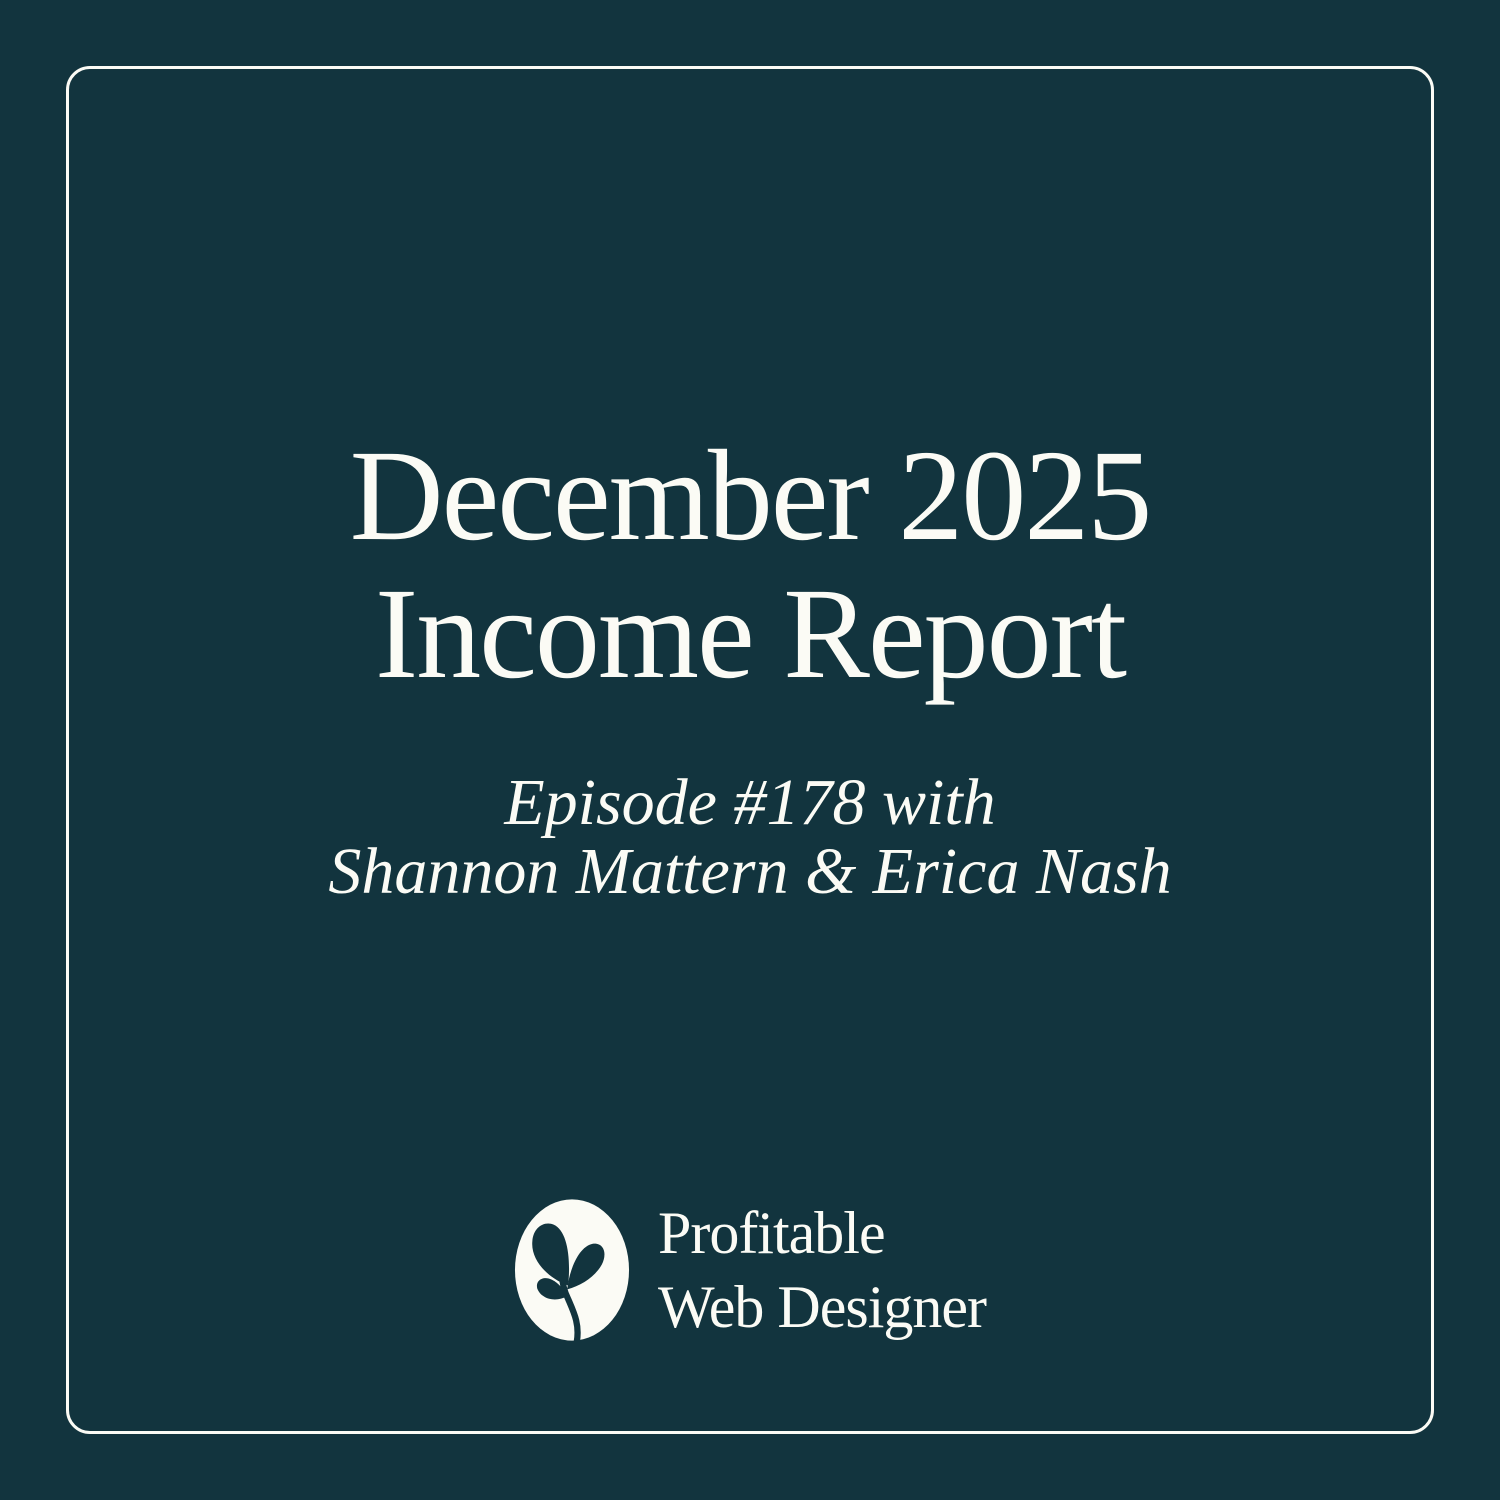 The height and width of the screenshot is (1500, 1500). Describe the element at coordinates (751, 496) in the screenshot. I see `title-line-1: December 2025` at that location.